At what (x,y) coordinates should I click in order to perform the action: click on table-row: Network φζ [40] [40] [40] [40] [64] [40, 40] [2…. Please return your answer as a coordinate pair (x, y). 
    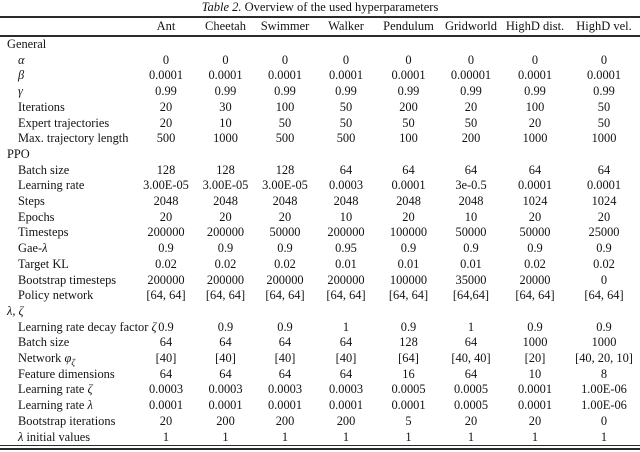
    Looking at the image, I should click on (320, 359).